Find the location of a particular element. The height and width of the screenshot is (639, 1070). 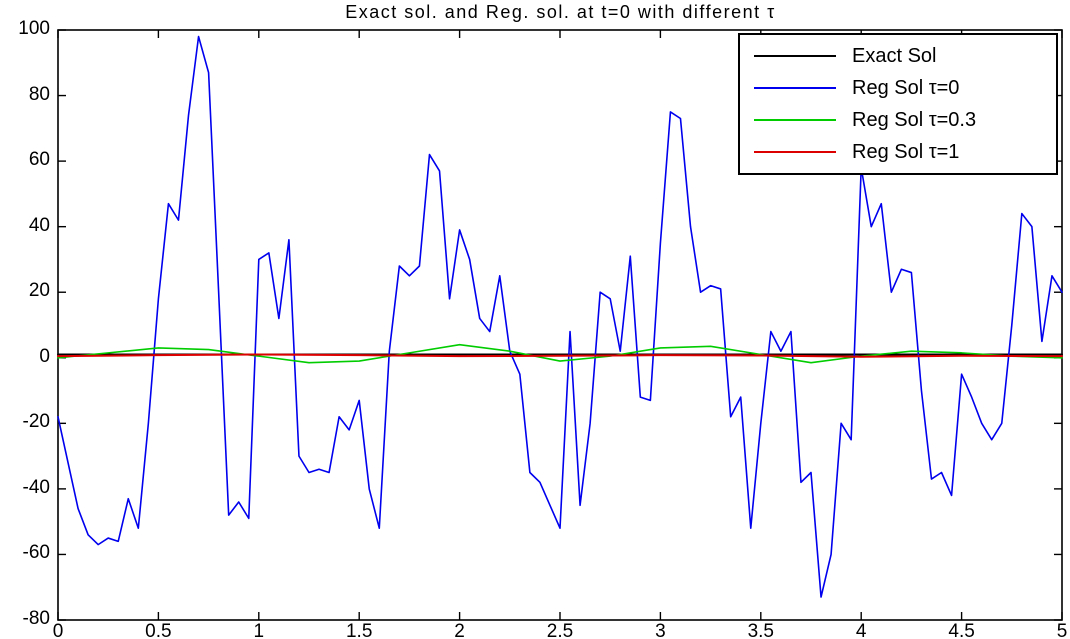

y-tick-label: -80 is located at coordinates (36, 618).